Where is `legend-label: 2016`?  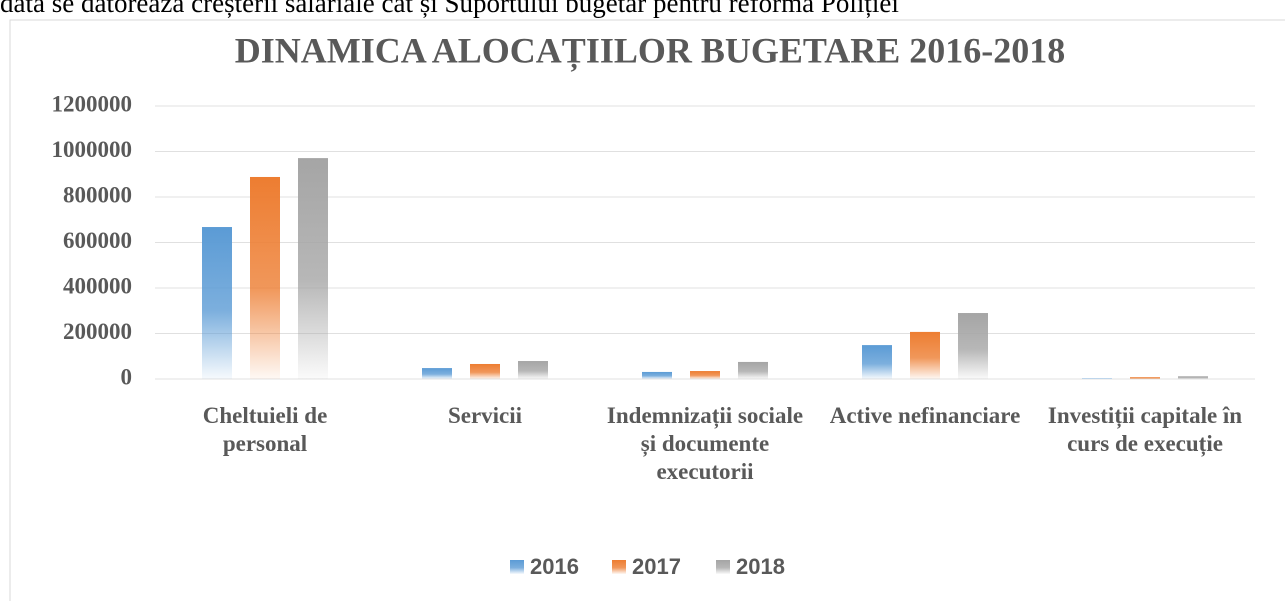
legend-label: 2016 is located at coordinates (554, 566).